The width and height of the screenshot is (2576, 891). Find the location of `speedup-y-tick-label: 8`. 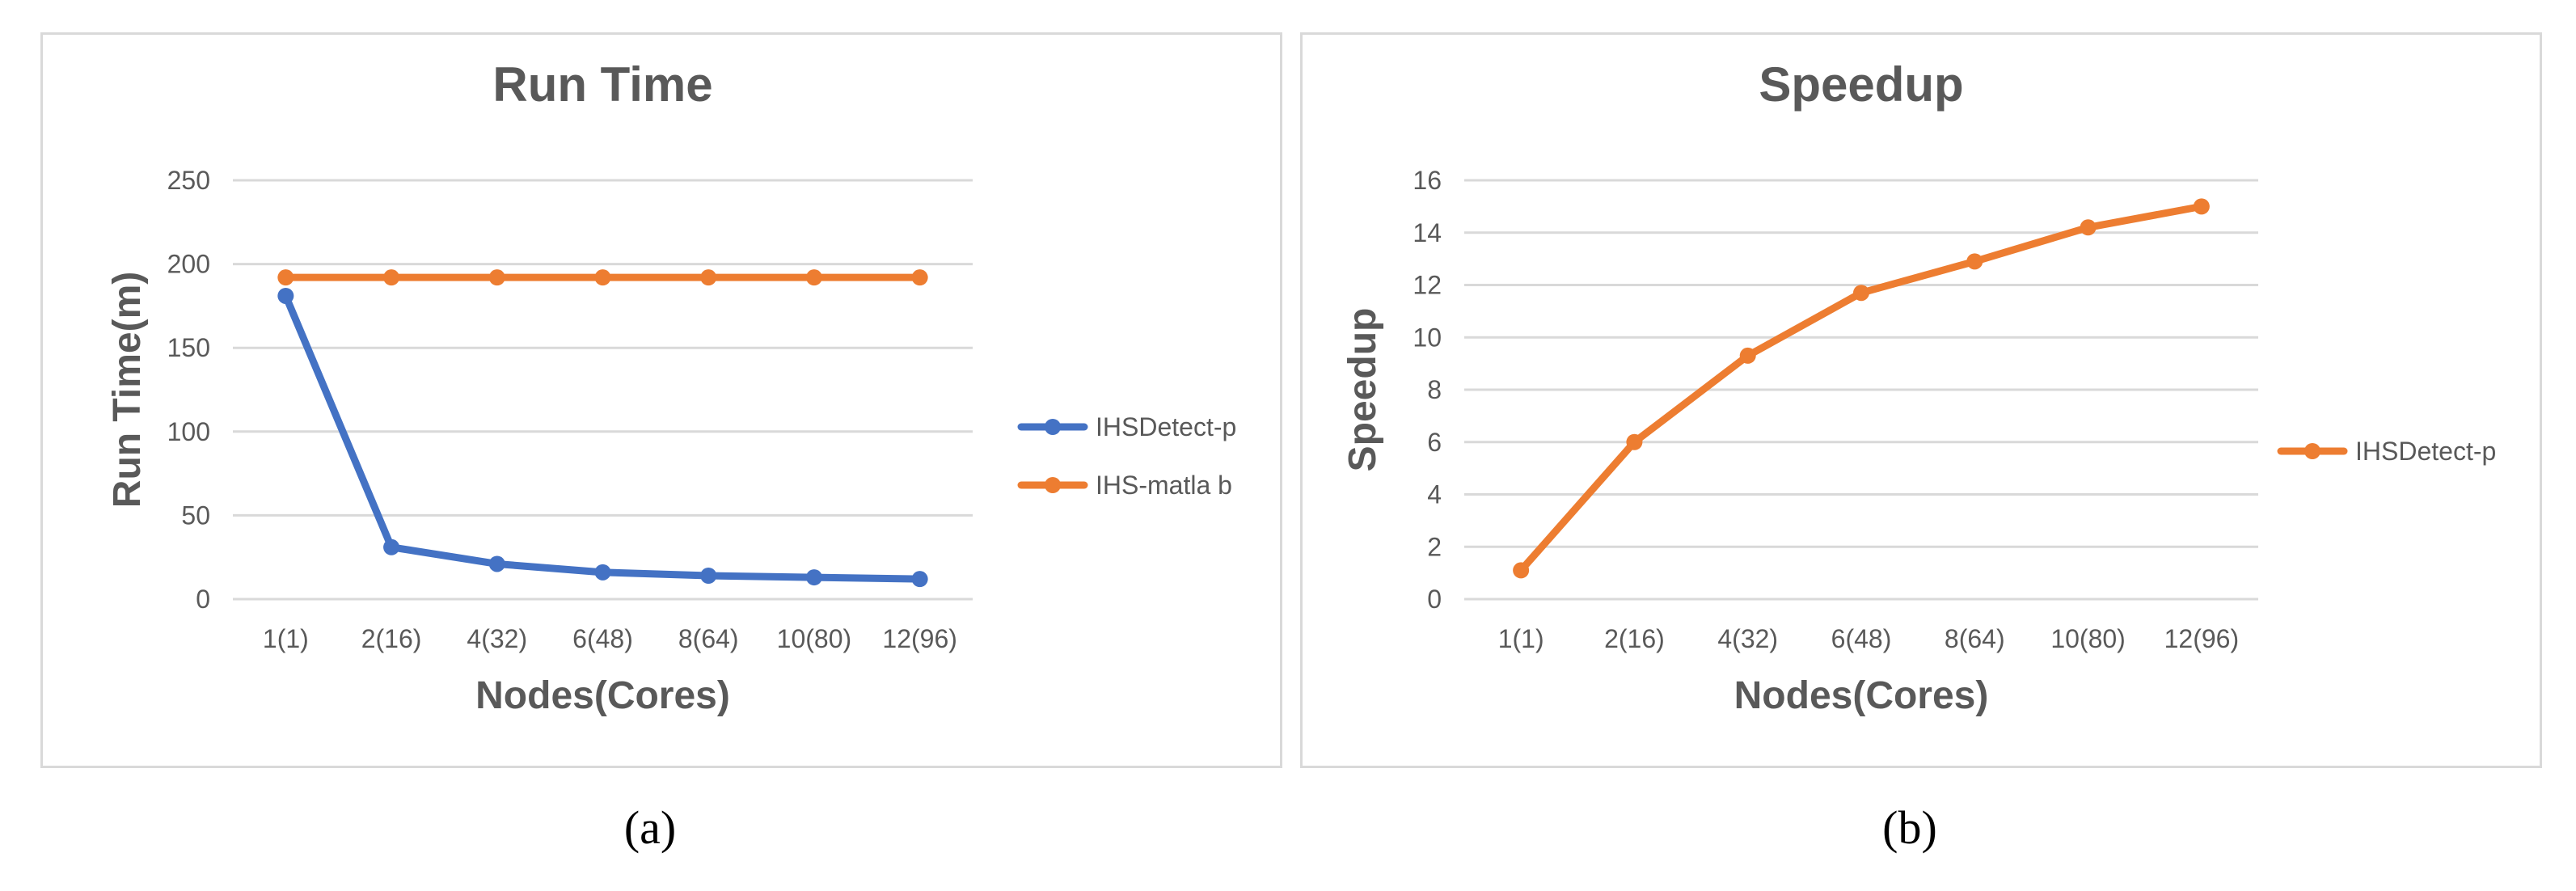

speedup-y-tick-label: 8 is located at coordinates (1434, 389).